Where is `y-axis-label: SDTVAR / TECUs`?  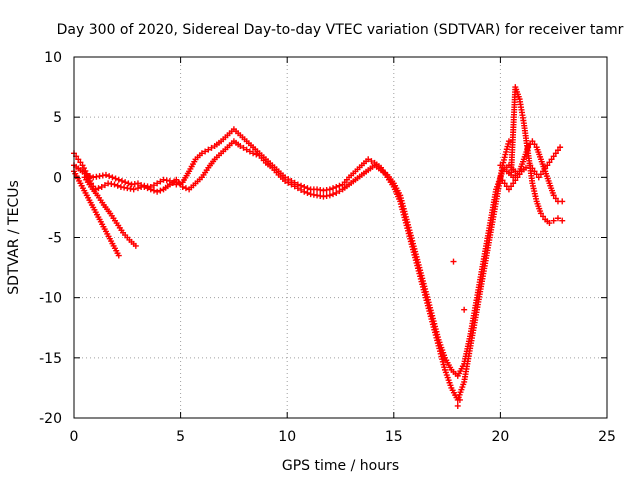 y-axis-label: SDTVAR / TECUs is located at coordinates (14, 237).